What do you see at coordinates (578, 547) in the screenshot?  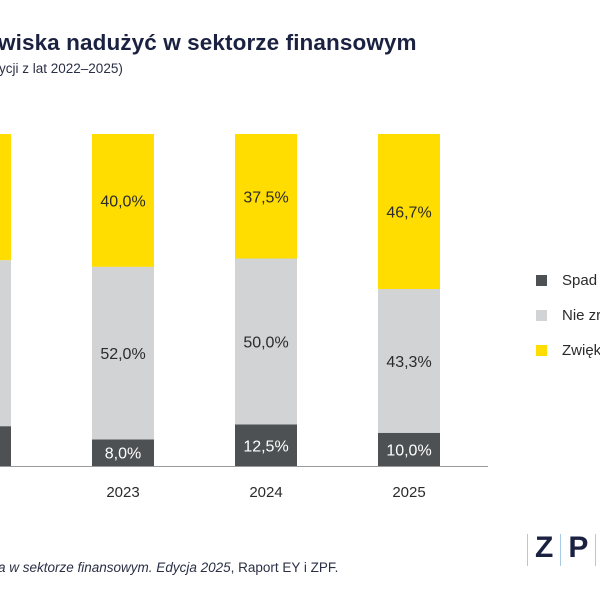 I see `logo-letter-p: P` at bounding box center [578, 547].